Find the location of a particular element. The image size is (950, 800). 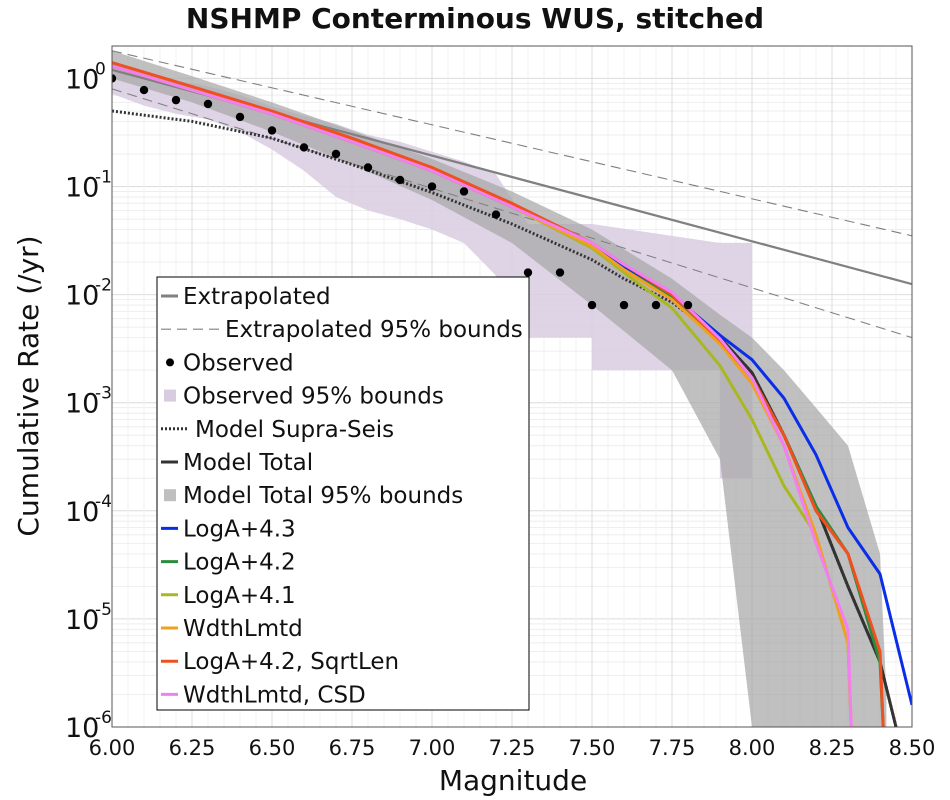

legend-item: Observed is located at coordinates (230, 363).